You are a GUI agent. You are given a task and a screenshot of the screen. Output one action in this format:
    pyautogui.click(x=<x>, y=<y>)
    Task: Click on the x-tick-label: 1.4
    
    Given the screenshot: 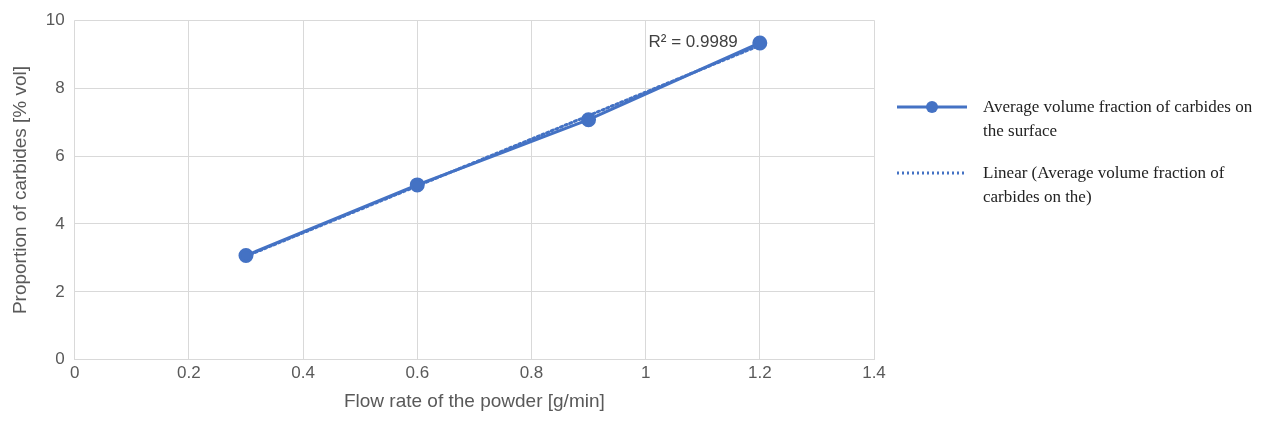 What is the action you would take?
    pyautogui.click(x=874, y=372)
    